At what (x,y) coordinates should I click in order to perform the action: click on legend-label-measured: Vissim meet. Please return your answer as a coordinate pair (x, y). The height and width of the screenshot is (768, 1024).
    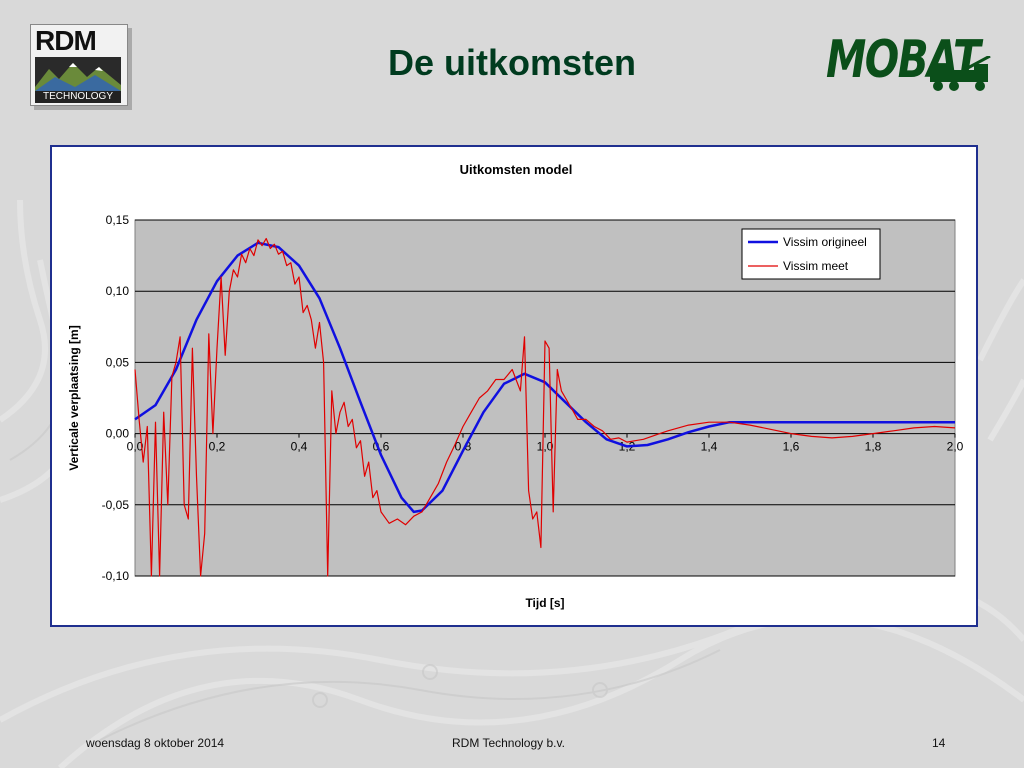
    Looking at the image, I should click on (816, 266).